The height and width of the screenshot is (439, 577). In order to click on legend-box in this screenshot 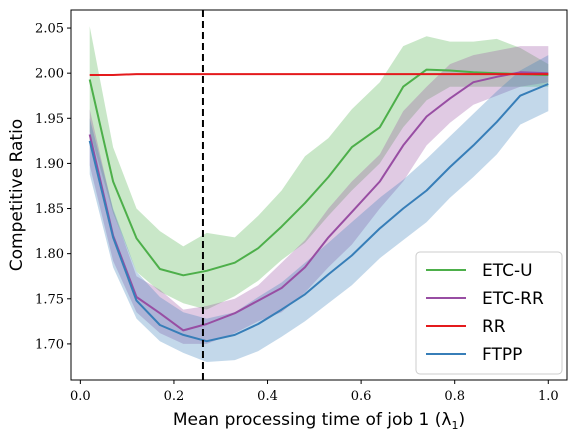, I will do `click(489, 313)`.